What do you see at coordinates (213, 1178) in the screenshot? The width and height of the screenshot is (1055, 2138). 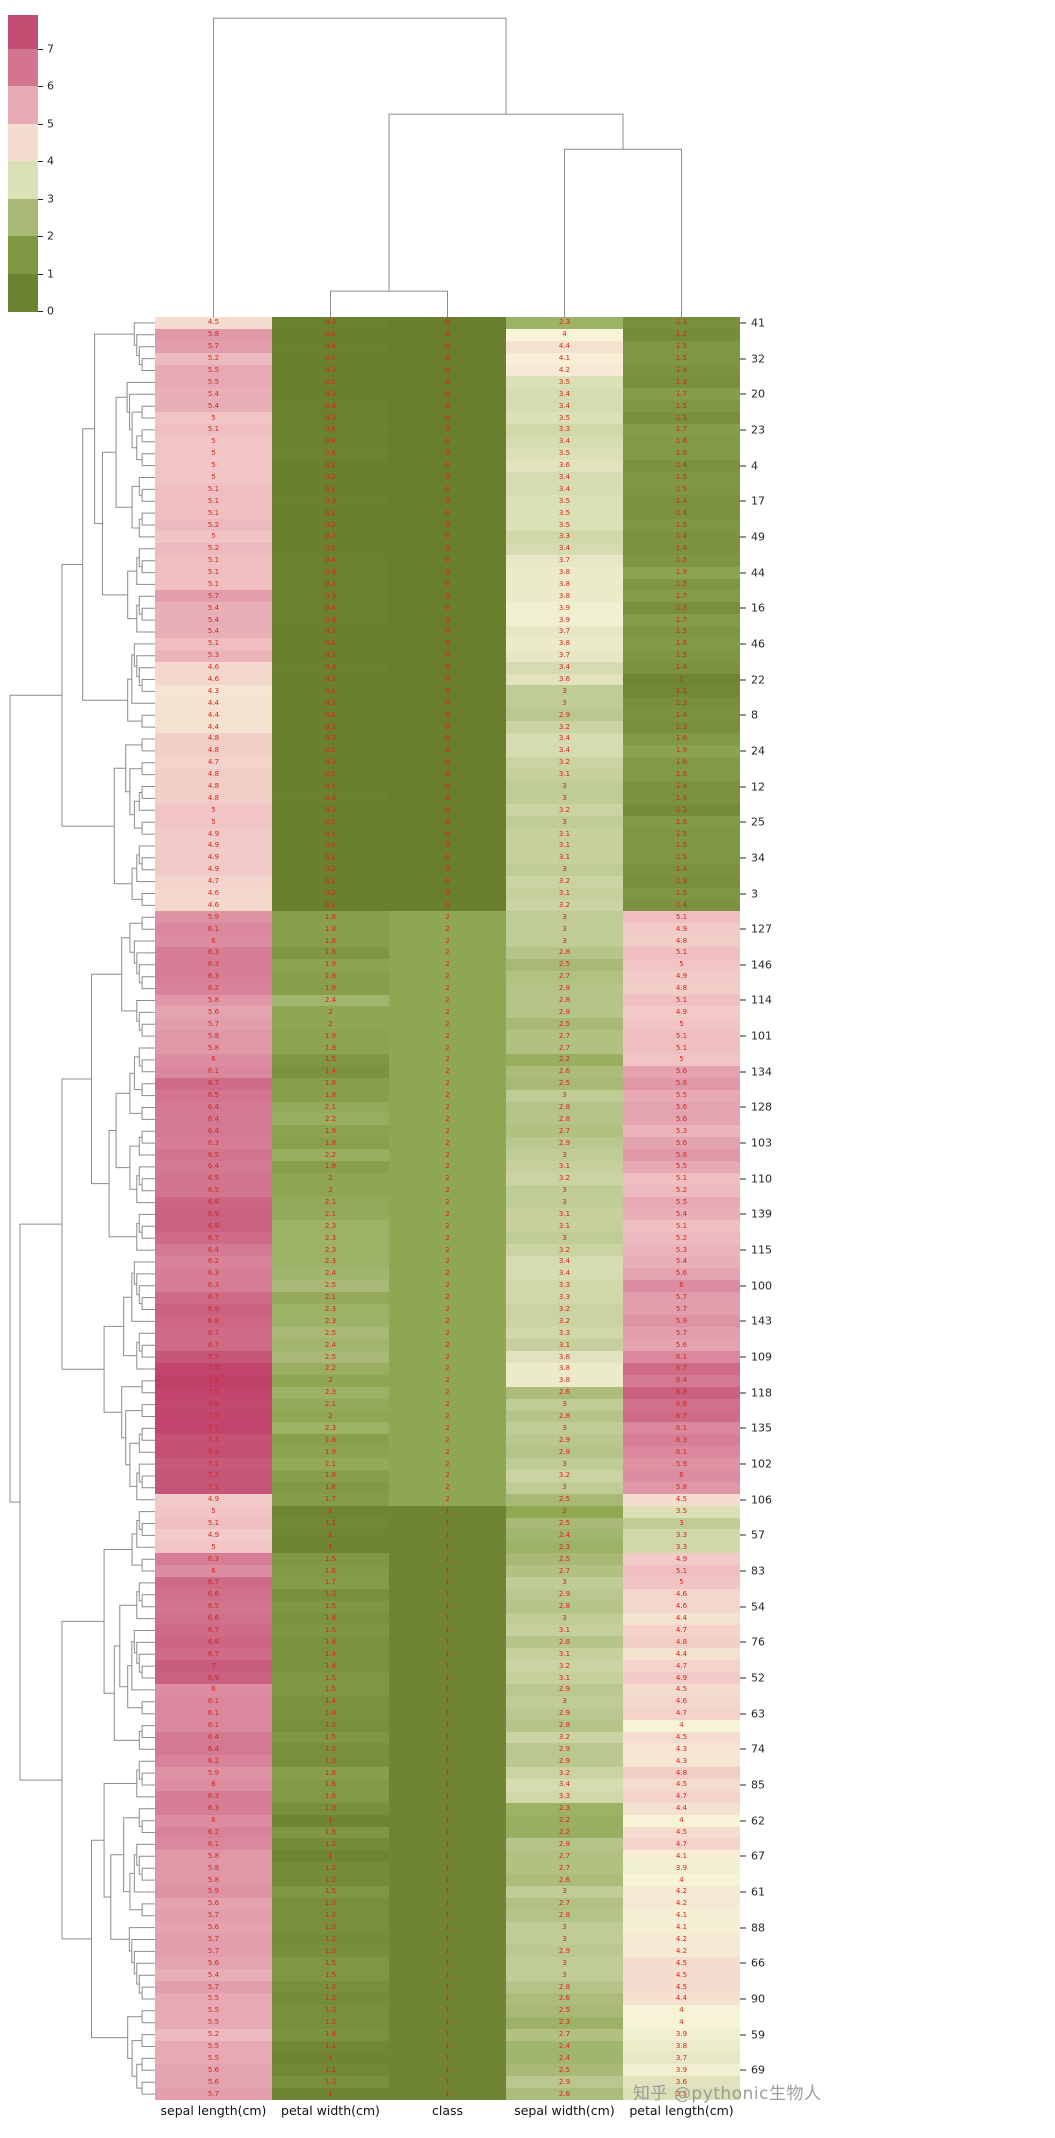 I see `heatmap-cell: 6.5` at bounding box center [213, 1178].